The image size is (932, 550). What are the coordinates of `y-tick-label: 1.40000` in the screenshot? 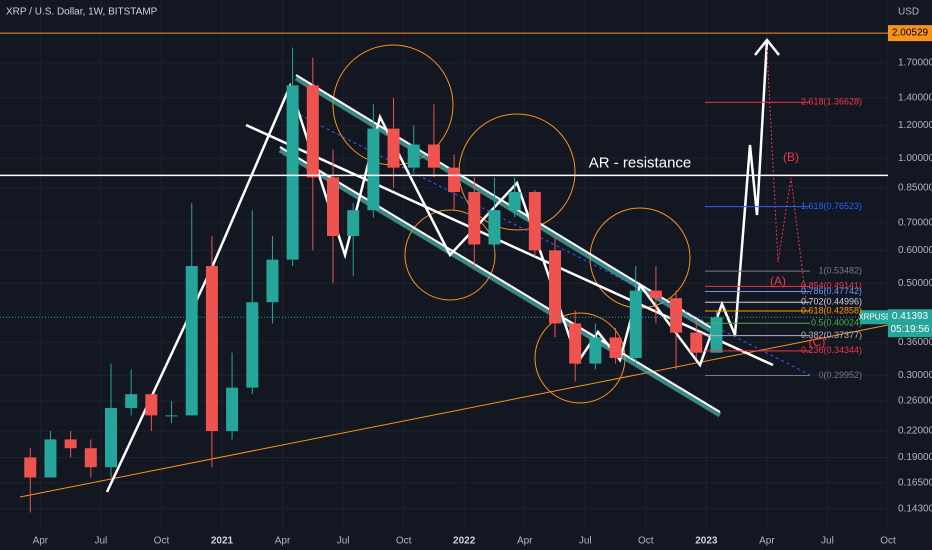 It's located at (915, 97).